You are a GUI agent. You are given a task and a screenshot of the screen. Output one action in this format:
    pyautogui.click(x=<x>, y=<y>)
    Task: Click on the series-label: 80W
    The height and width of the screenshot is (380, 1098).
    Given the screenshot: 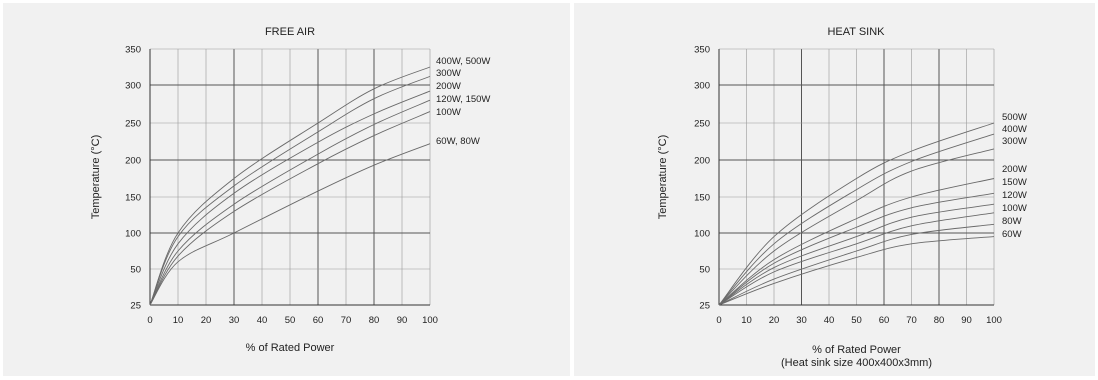 What is the action you would take?
    pyautogui.click(x=1012, y=221)
    